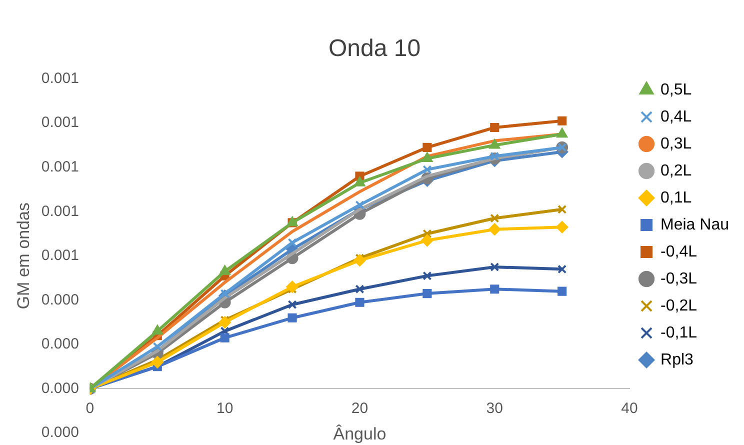 This screenshot has height=445, width=744. Describe the element at coordinates (679, 305) in the screenshot. I see `legend-label: -0,2L` at that location.